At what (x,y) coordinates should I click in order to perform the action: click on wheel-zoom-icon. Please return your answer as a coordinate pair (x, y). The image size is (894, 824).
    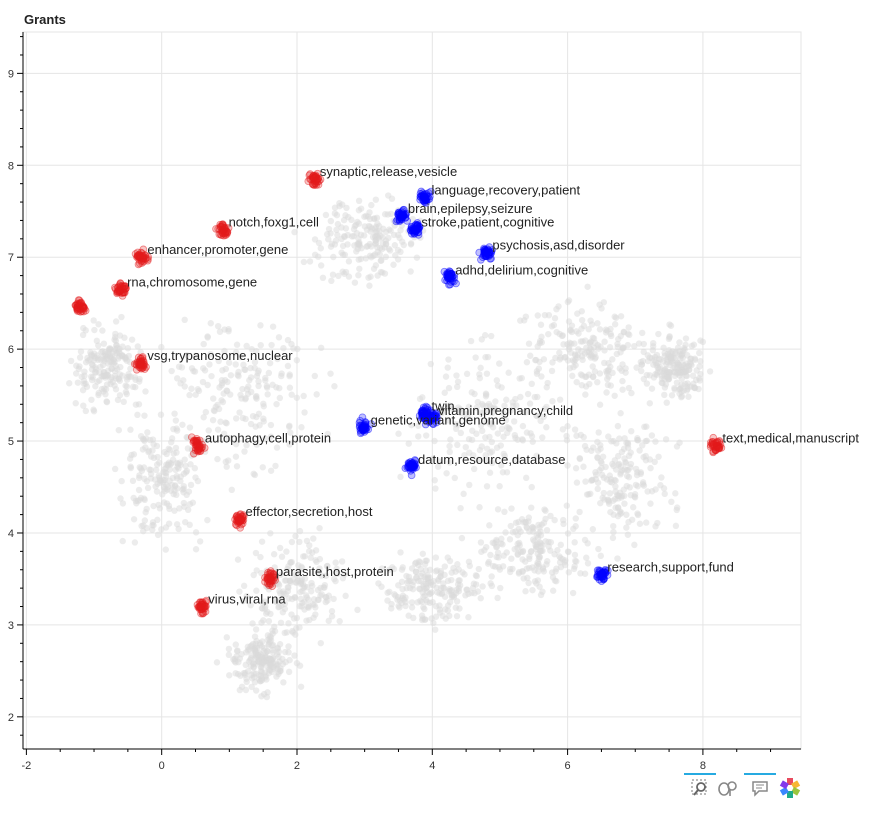
    Looking at the image, I should click on (728, 788).